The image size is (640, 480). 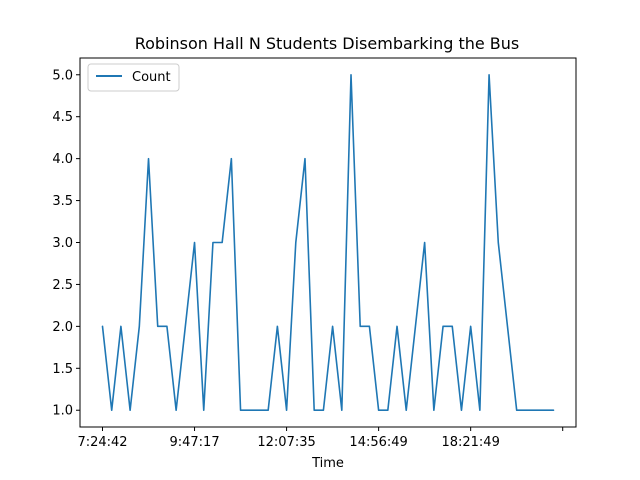 I want to click on y-tick-label: 3.5, so click(x=62, y=201).